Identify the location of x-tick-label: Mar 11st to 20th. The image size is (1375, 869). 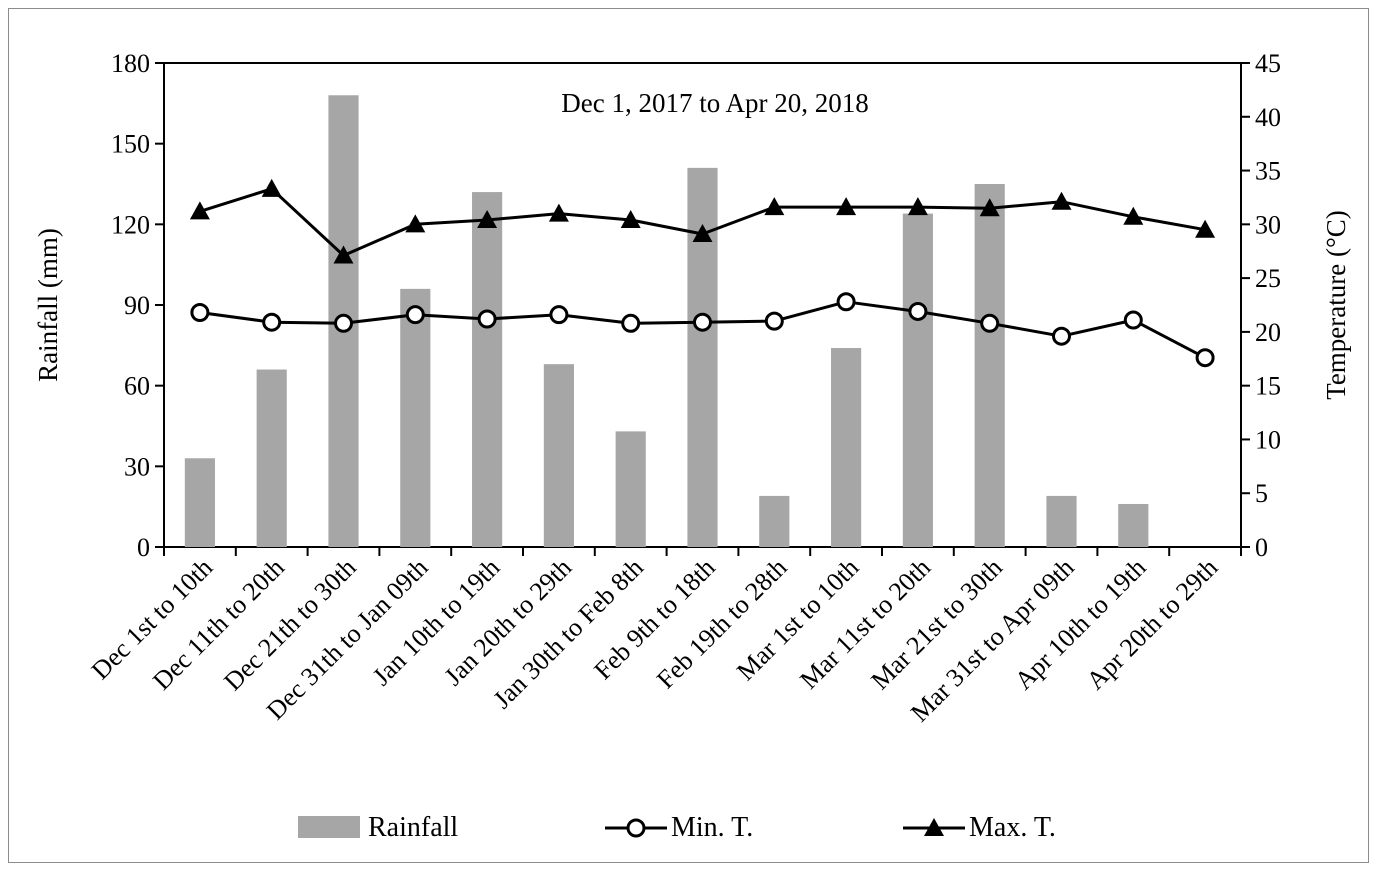
(865, 624).